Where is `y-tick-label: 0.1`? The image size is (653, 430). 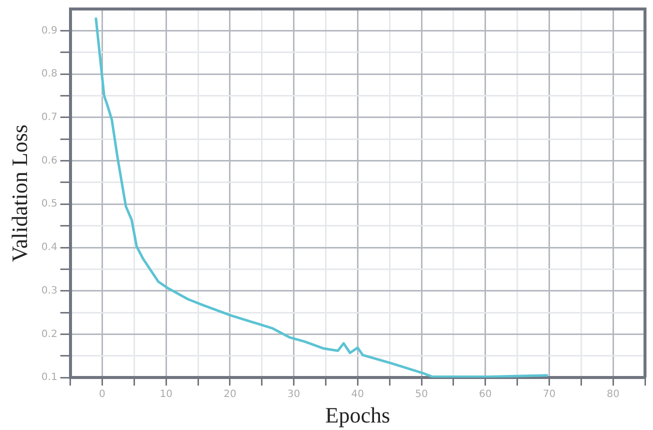 y-tick-label: 0.1 is located at coordinates (49, 378).